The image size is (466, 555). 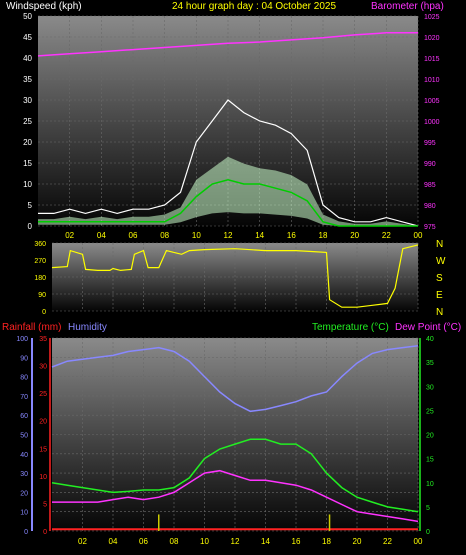 What do you see at coordinates (27, 58) in the screenshot?
I see `wind-tick-label: 40` at bounding box center [27, 58].